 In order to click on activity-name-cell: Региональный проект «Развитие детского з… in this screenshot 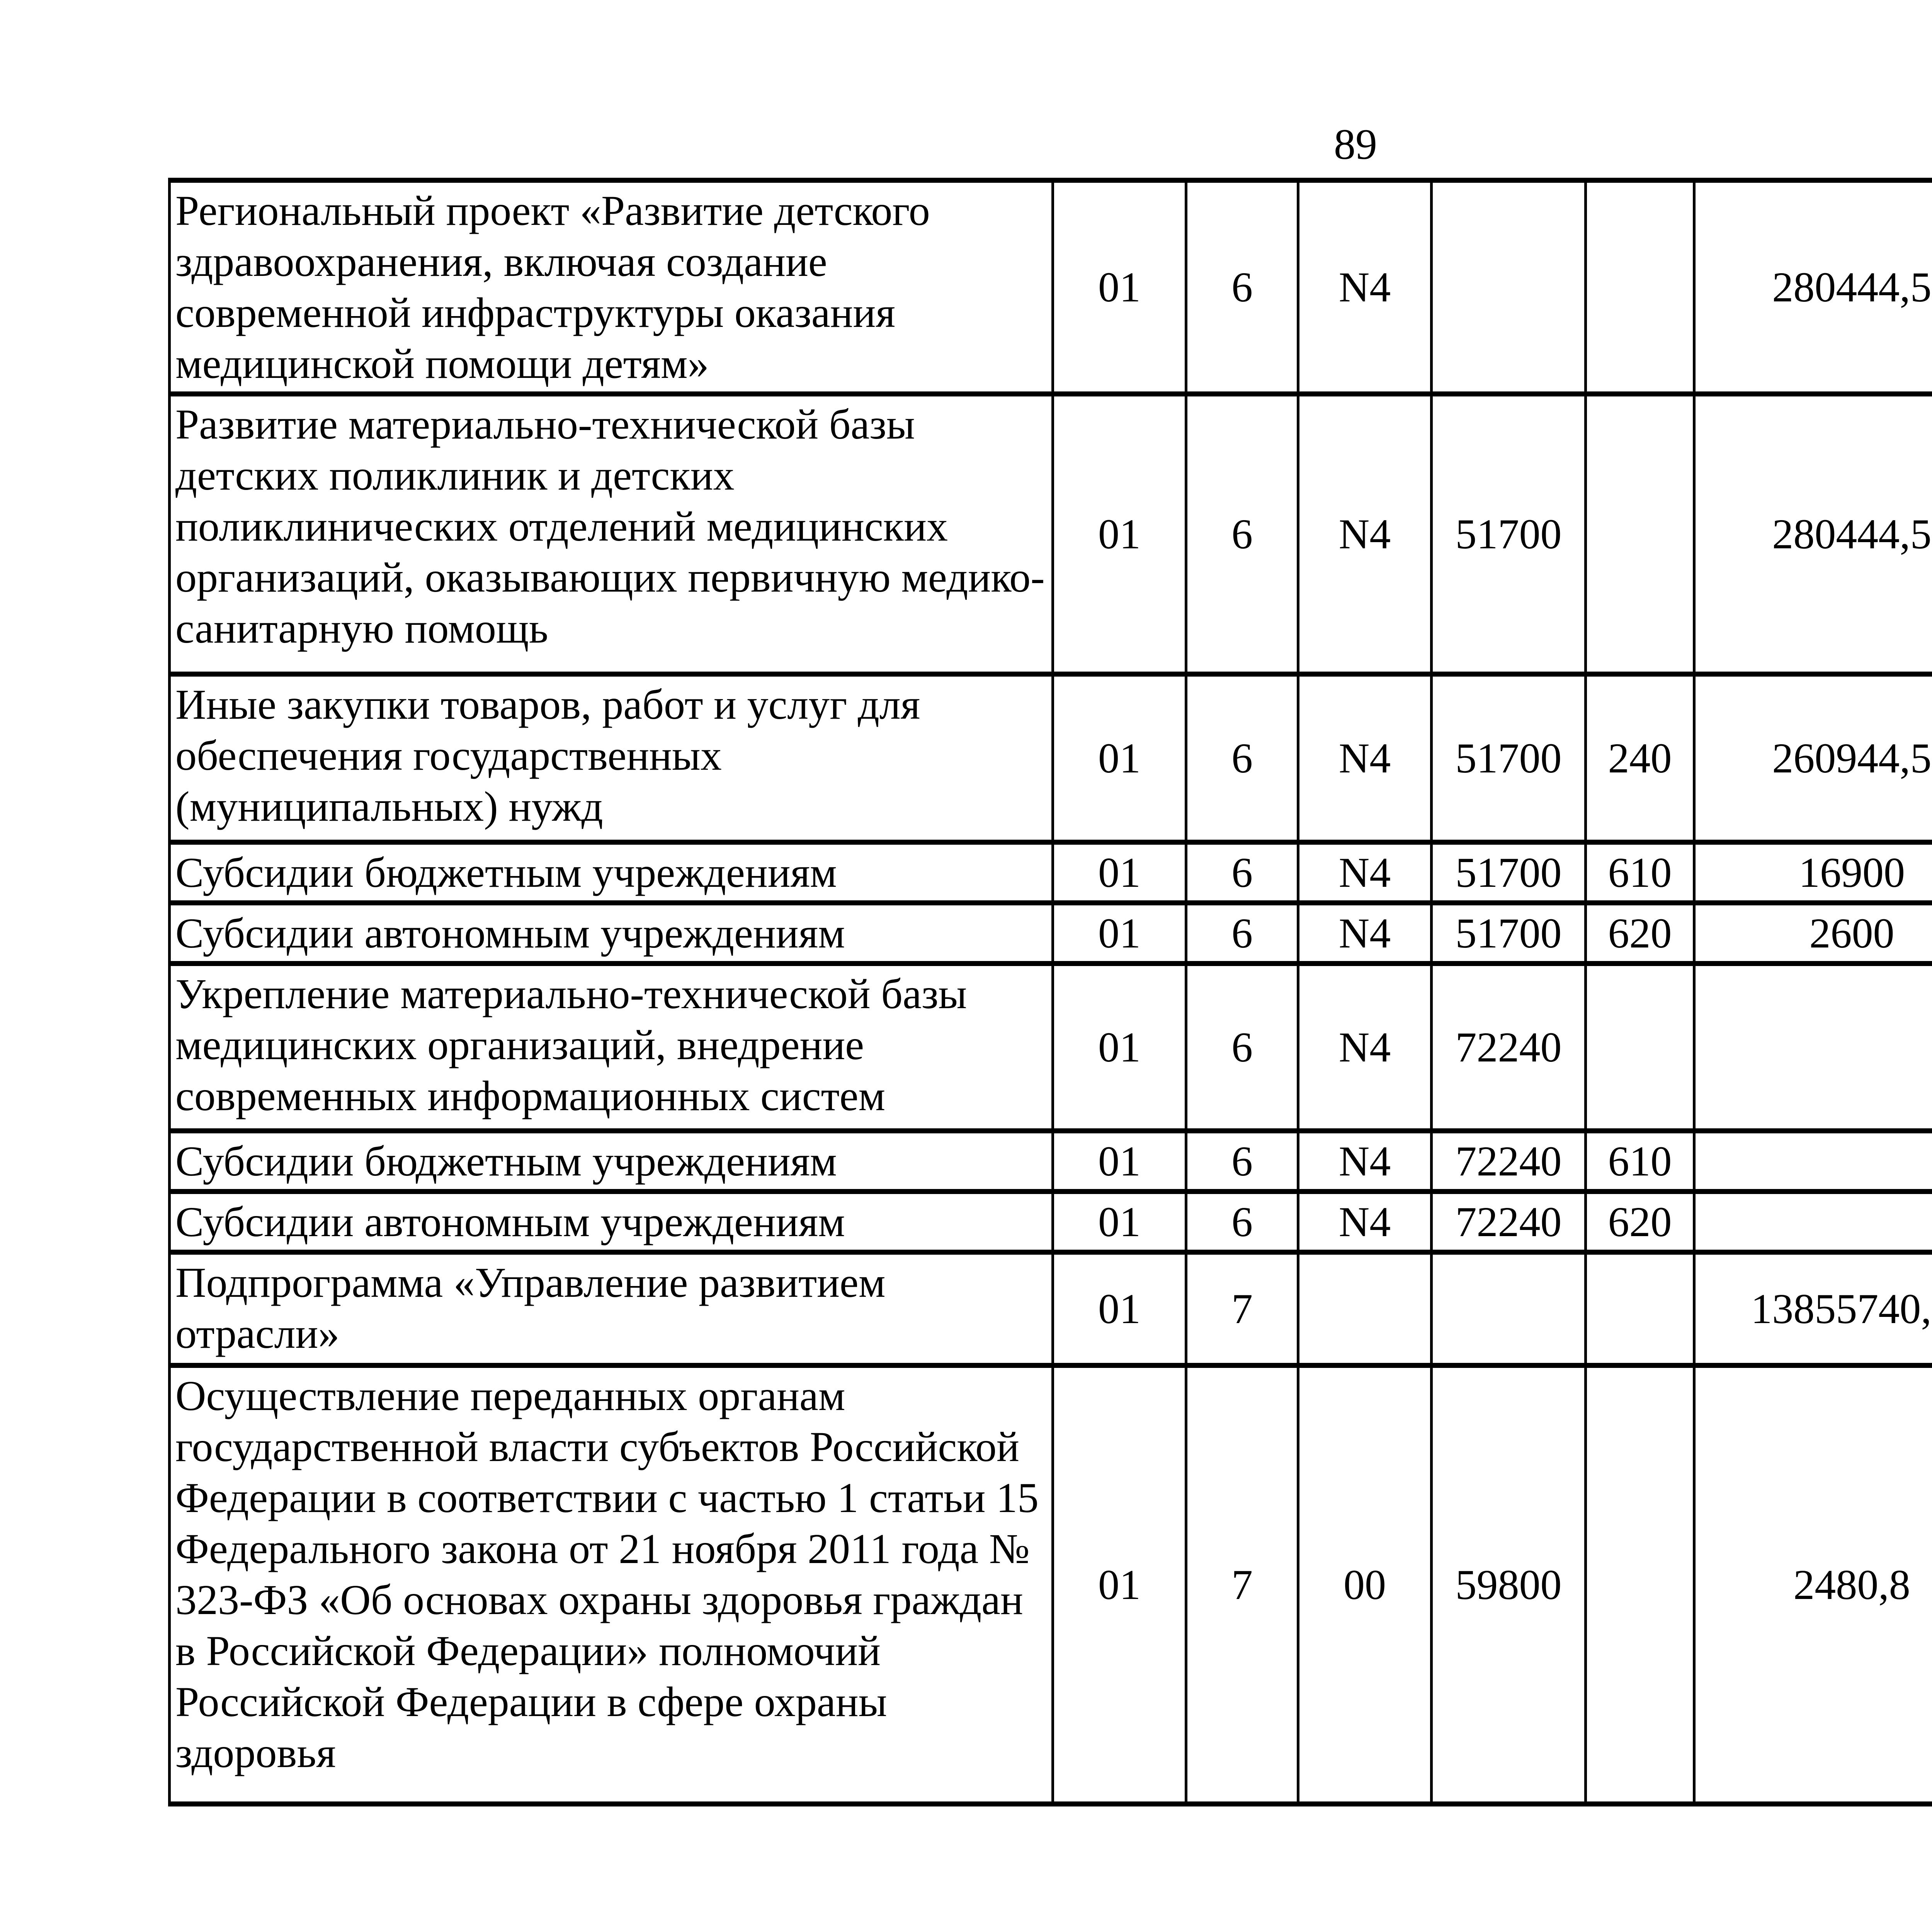, I will do `click(611, 287)`.